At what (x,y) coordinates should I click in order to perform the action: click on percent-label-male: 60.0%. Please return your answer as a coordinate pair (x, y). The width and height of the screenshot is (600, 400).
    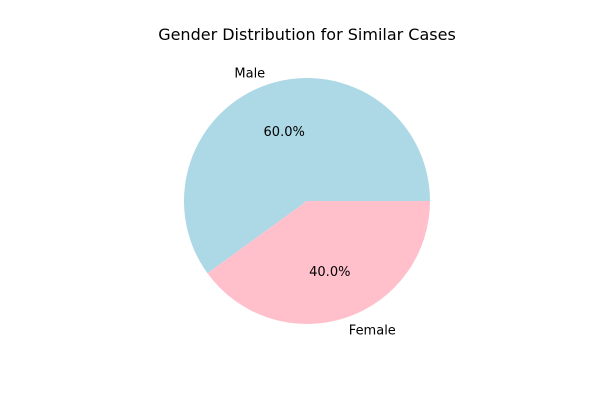
    Looking at the image, I should click on (284, 132).